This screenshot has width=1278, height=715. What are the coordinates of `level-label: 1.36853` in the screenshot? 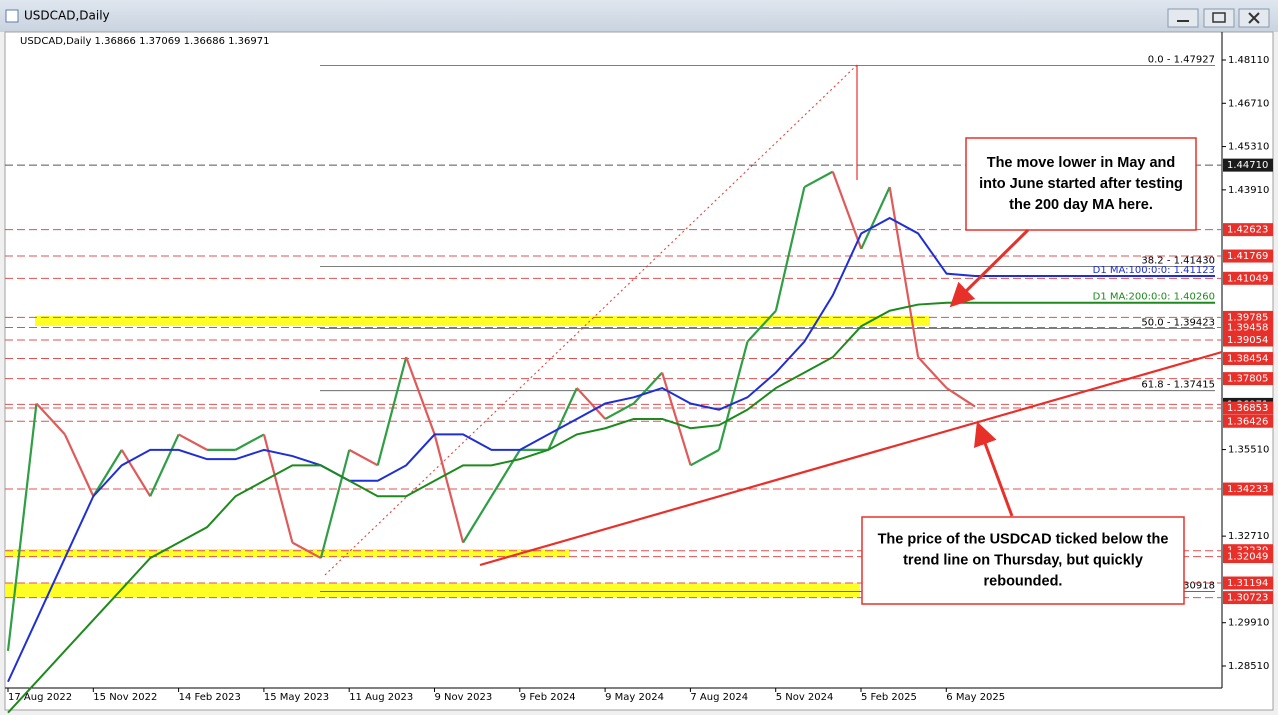 It's located at (1247, 408).